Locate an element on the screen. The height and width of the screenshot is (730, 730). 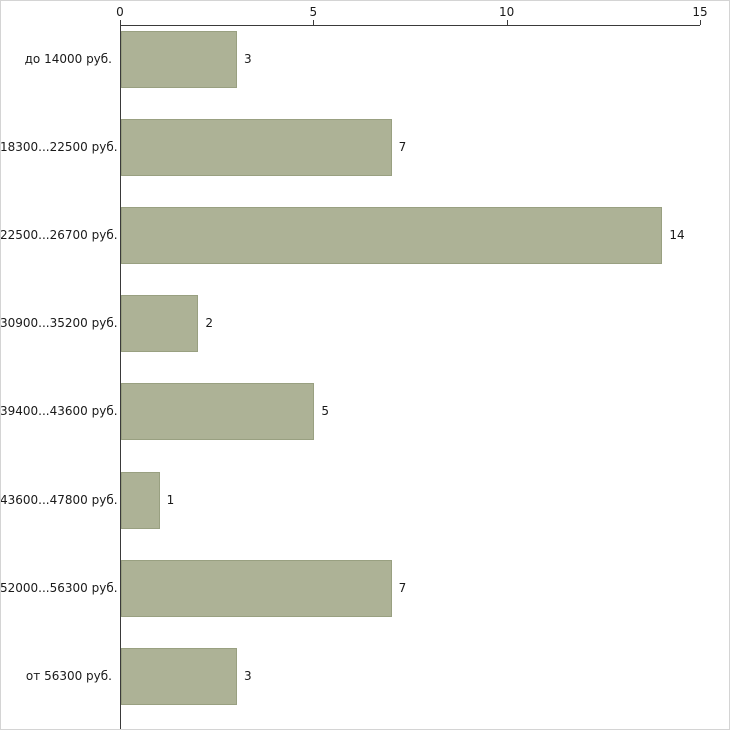
category-label: 52000...56300 руб. is located at coordinates (59, 587).